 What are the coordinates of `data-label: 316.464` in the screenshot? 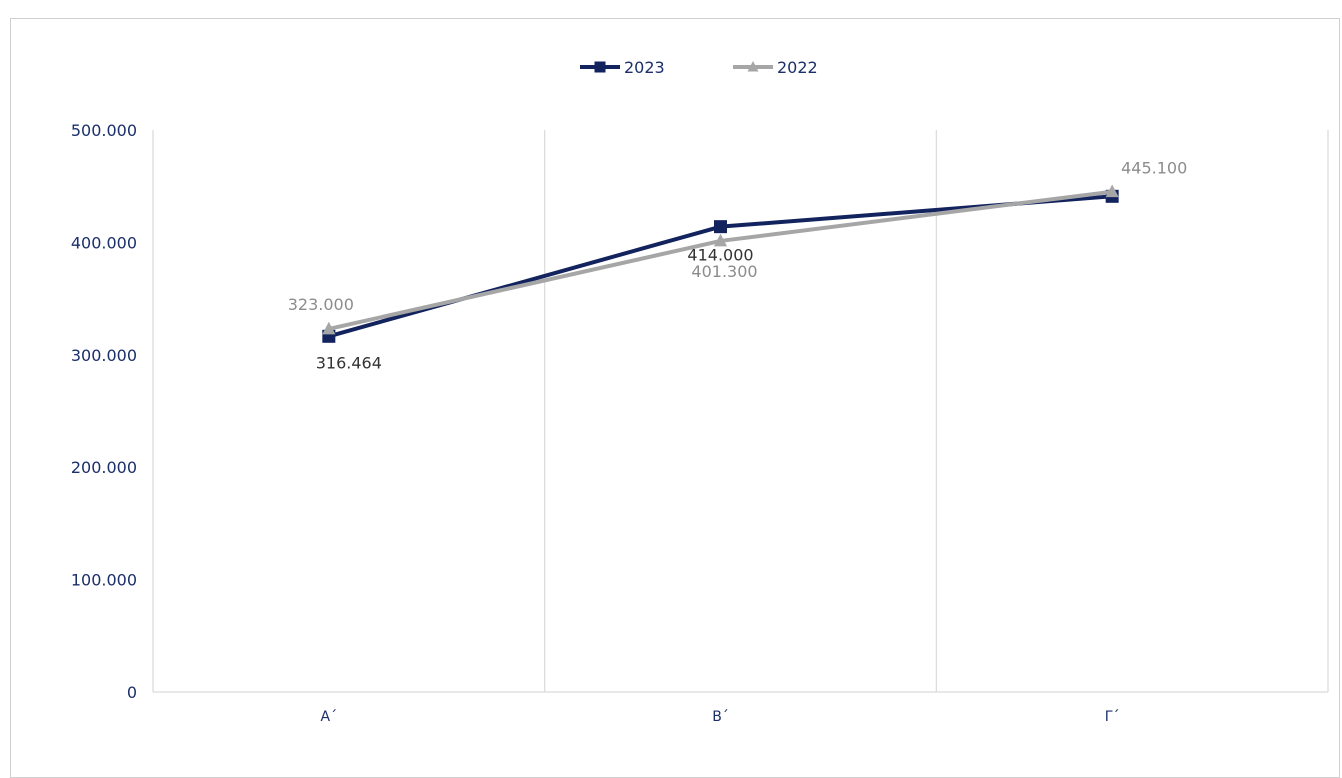 It's located at (349, 362).